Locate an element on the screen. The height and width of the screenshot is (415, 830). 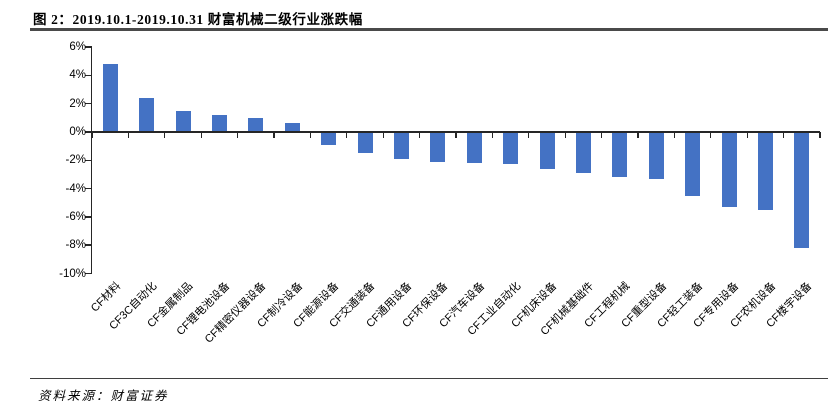
y-axis-label: -8% is located at coordinates (75, 245).